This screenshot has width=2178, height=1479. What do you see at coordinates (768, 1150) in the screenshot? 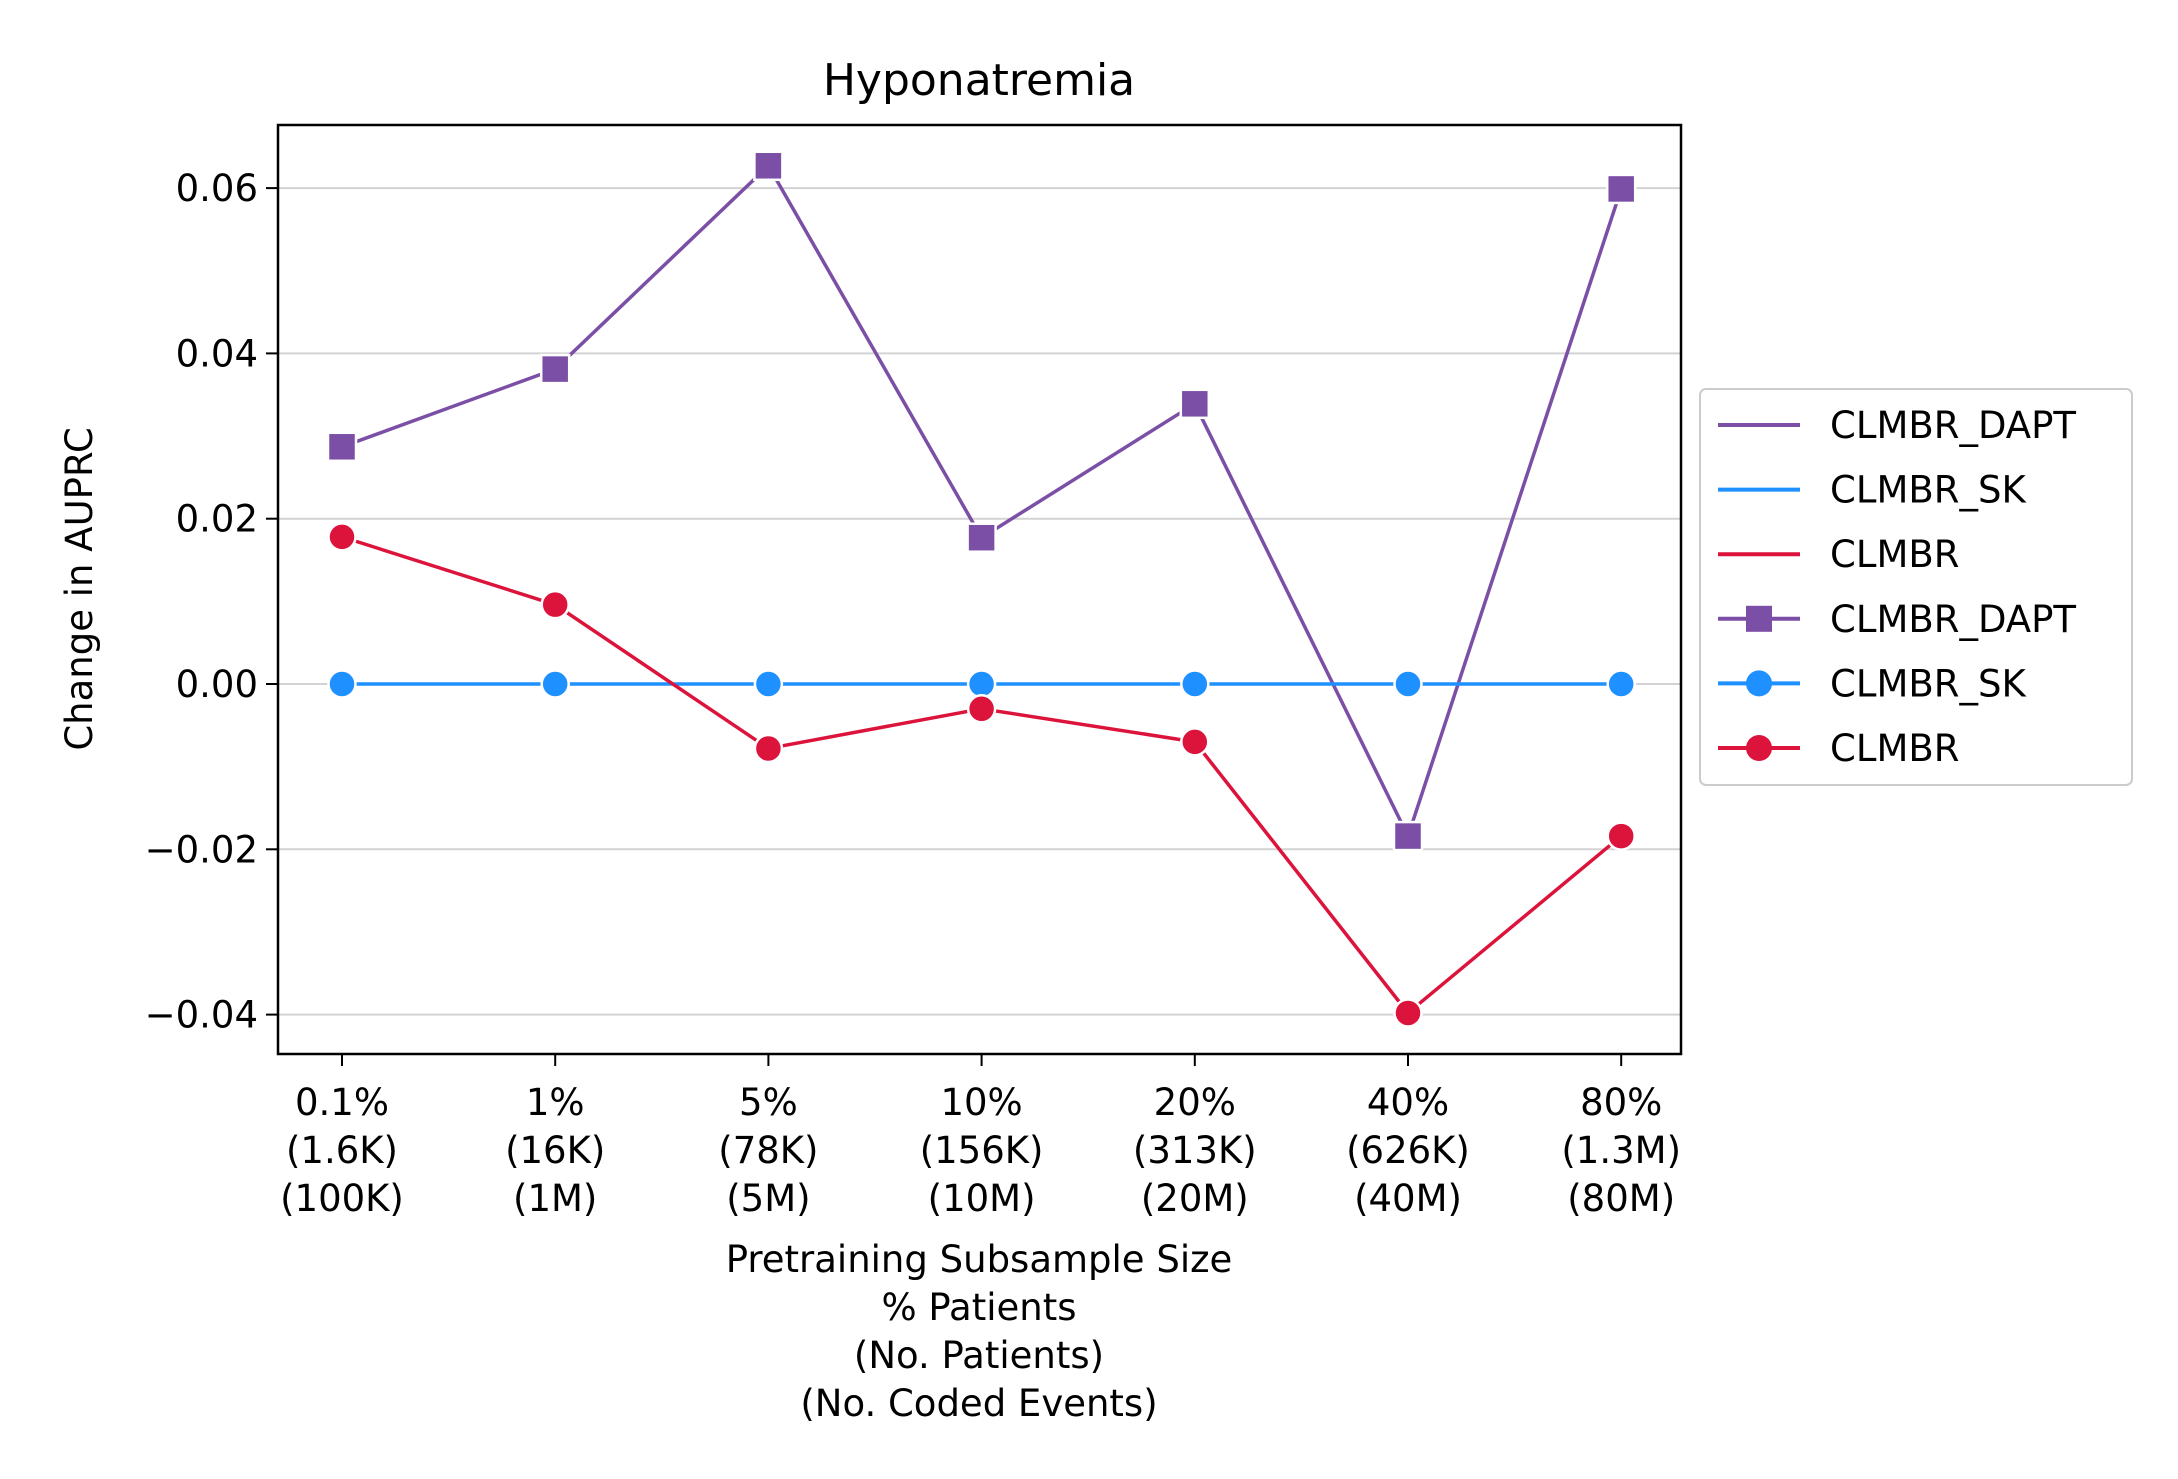
I see `x-tick-label: (78K)` at bounding box center [768, 1150].